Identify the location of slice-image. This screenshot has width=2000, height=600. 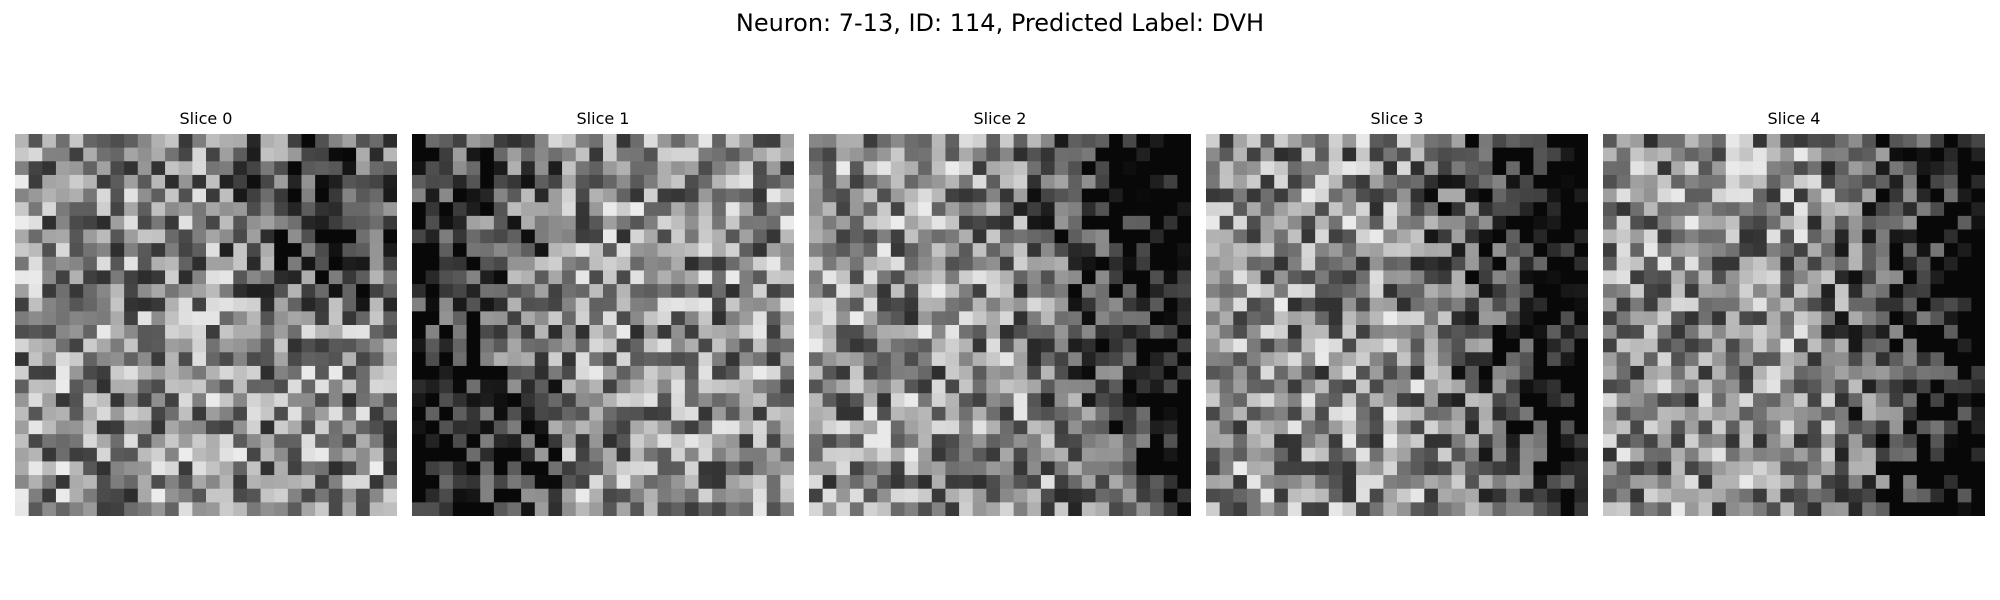
(1397, 325).